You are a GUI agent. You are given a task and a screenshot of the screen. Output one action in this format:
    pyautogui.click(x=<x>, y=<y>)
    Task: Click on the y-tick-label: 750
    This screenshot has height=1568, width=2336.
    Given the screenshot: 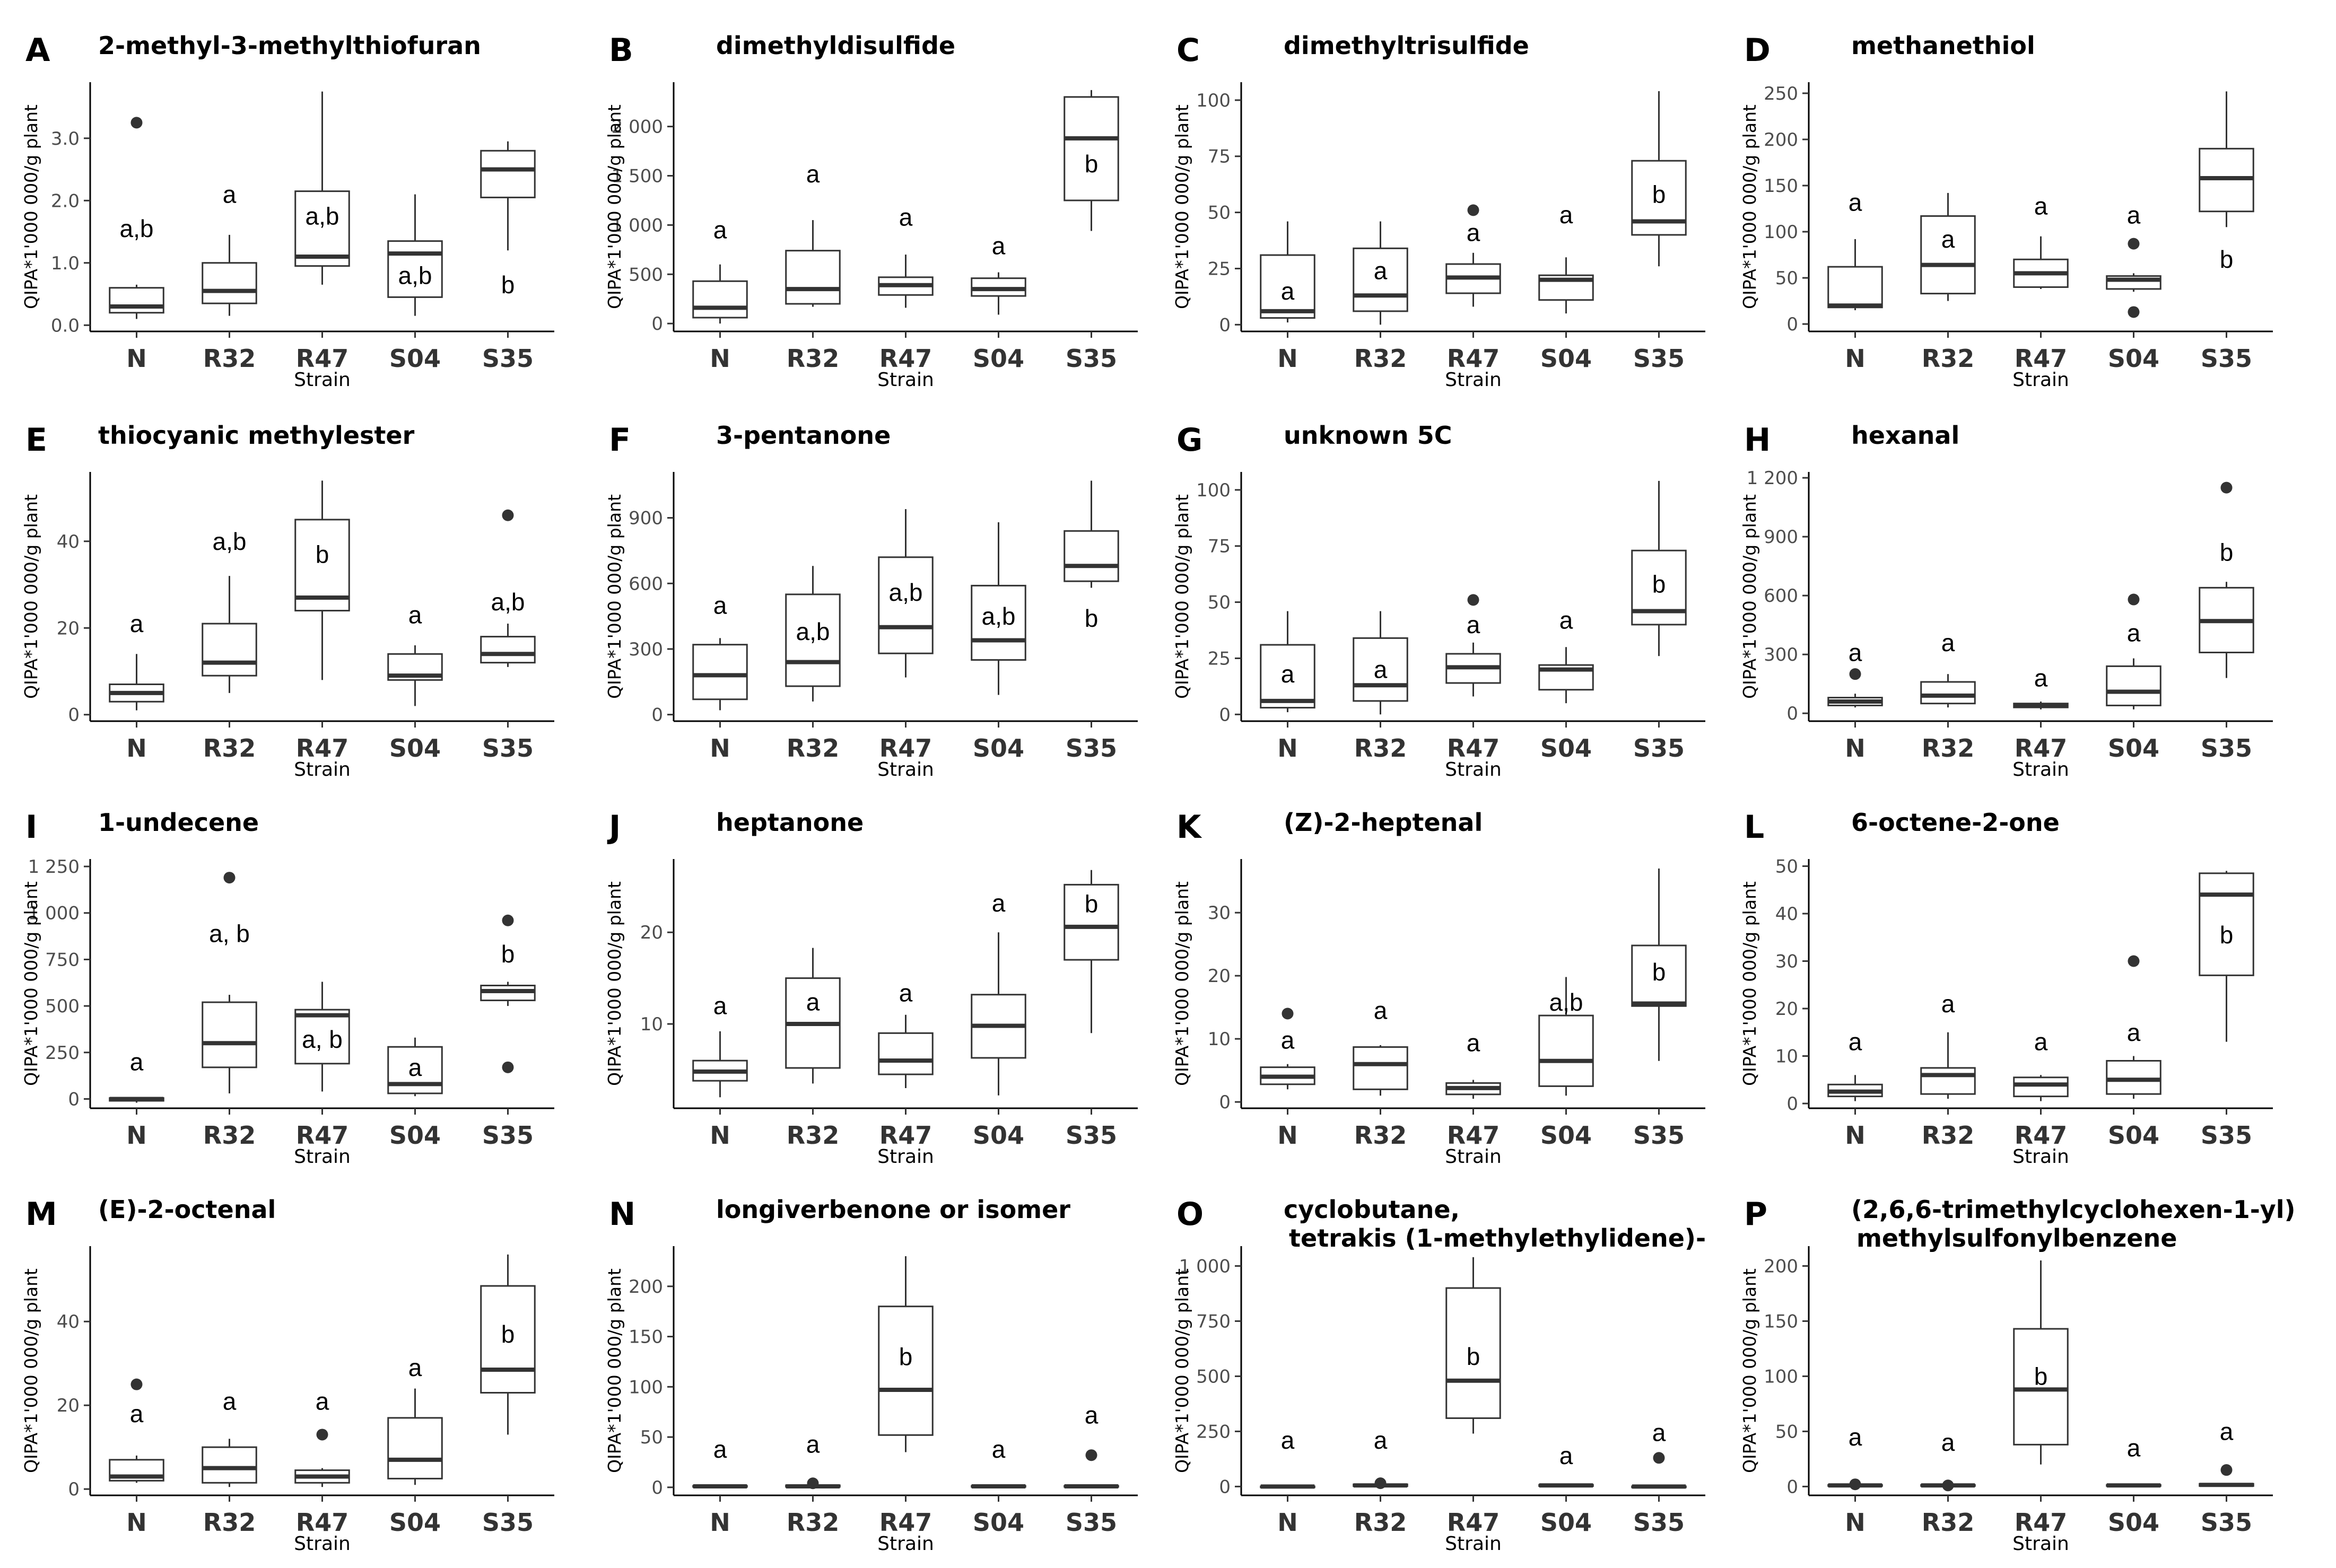 What is the action you would take?
    pyautogui.click(x=62, y=960)
    